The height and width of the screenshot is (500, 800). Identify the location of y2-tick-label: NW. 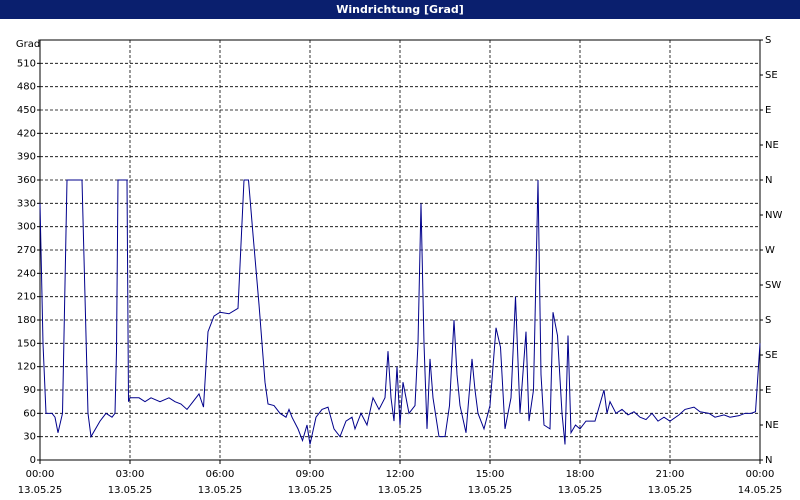
(773, 215).